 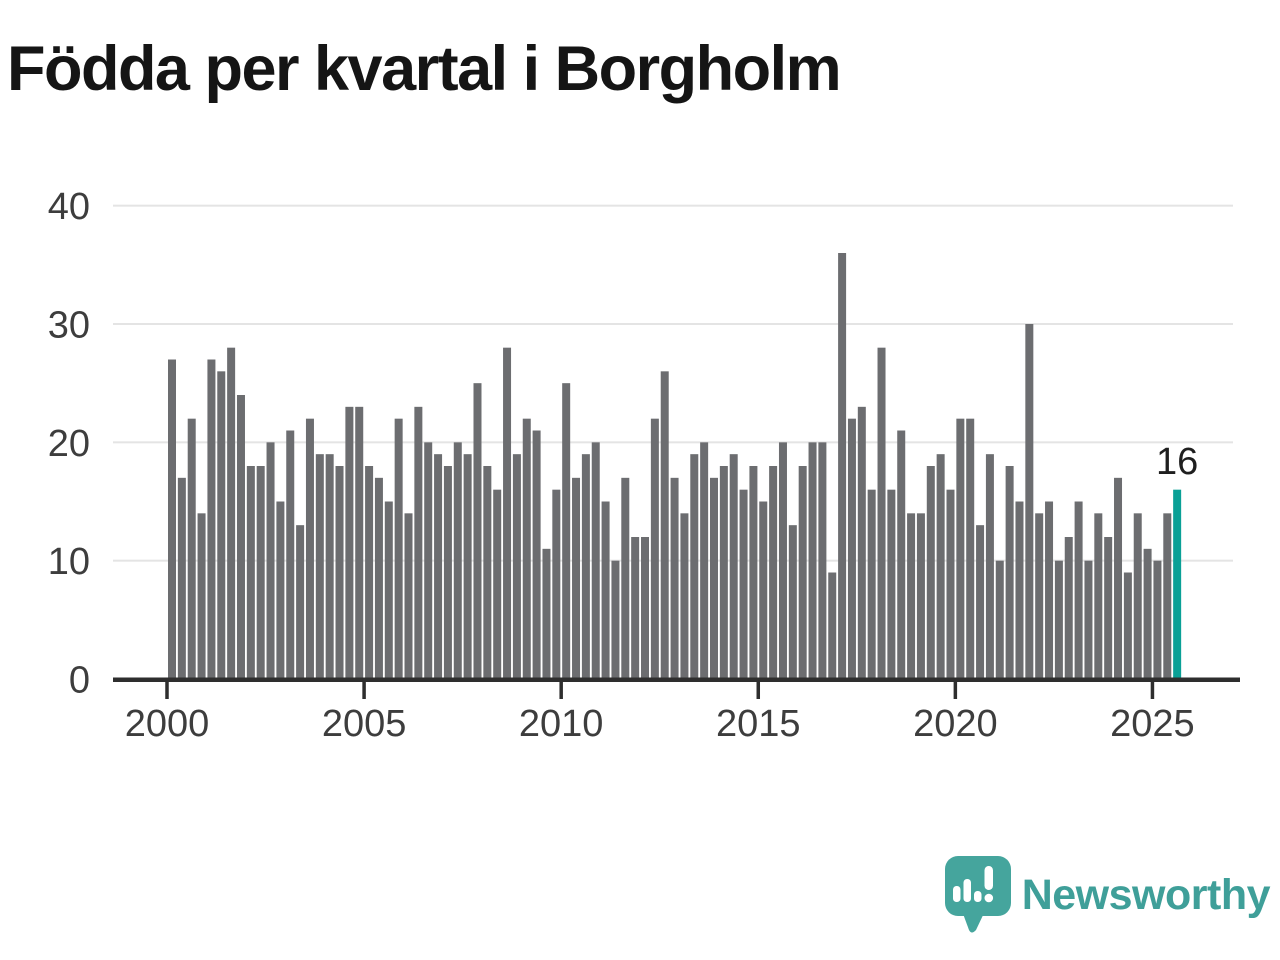 I want to click on bar-2000Q2, so click(x=181, y=578).